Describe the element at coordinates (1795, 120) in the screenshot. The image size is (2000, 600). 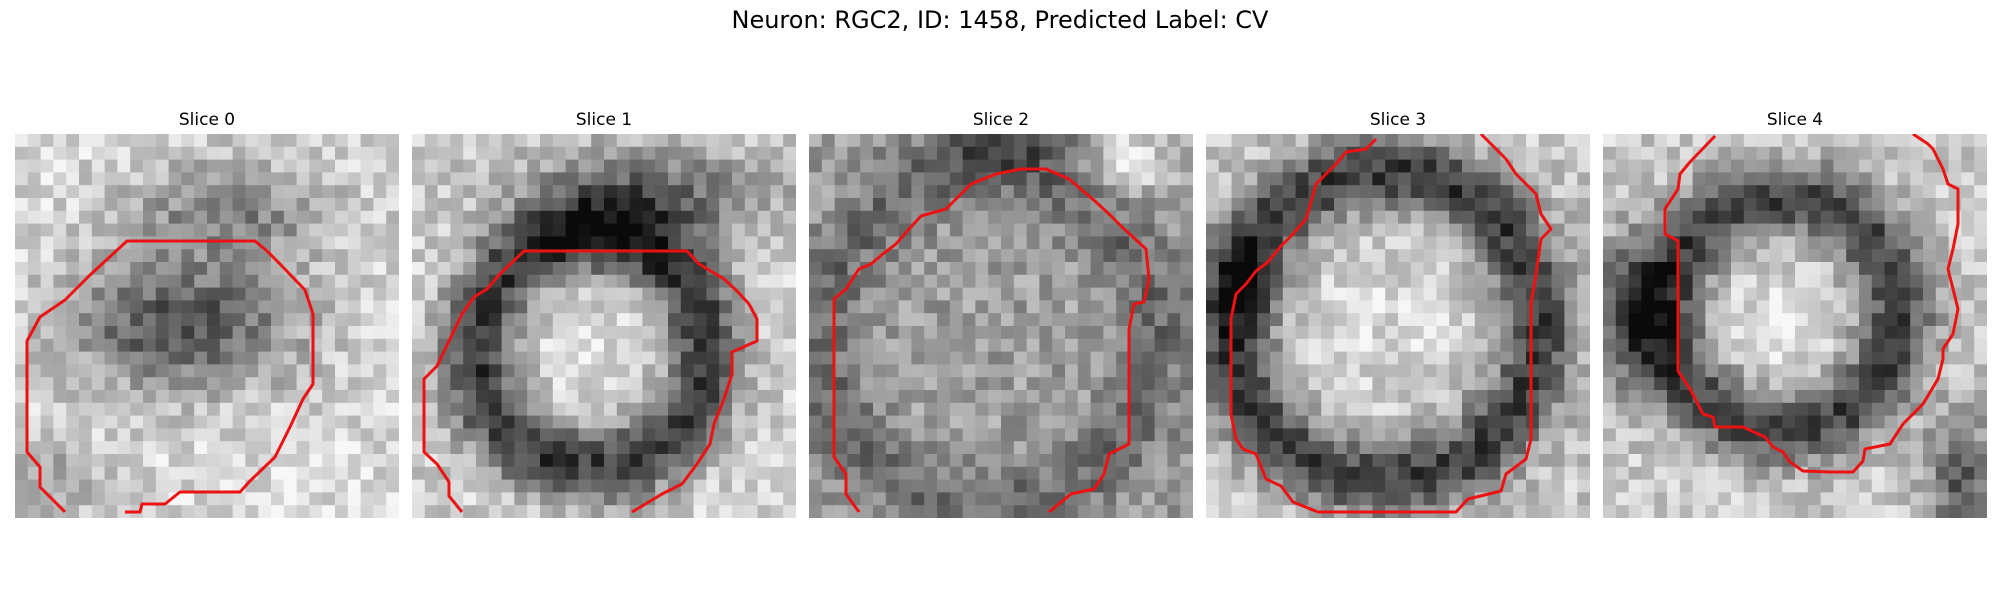
I see `slice-title: Slice 4` at that location.